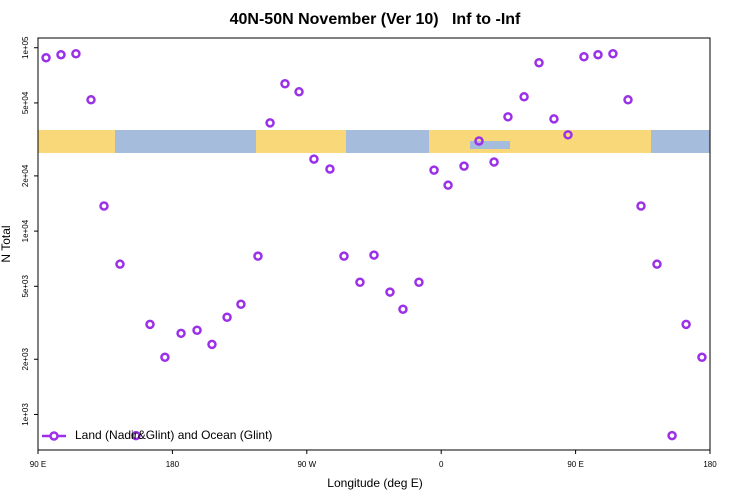 The image size is (750, 500). What do you see at coordinates (54, 436) in the screenshot?
I see `legend-marker` at bounding box center [54, 436].